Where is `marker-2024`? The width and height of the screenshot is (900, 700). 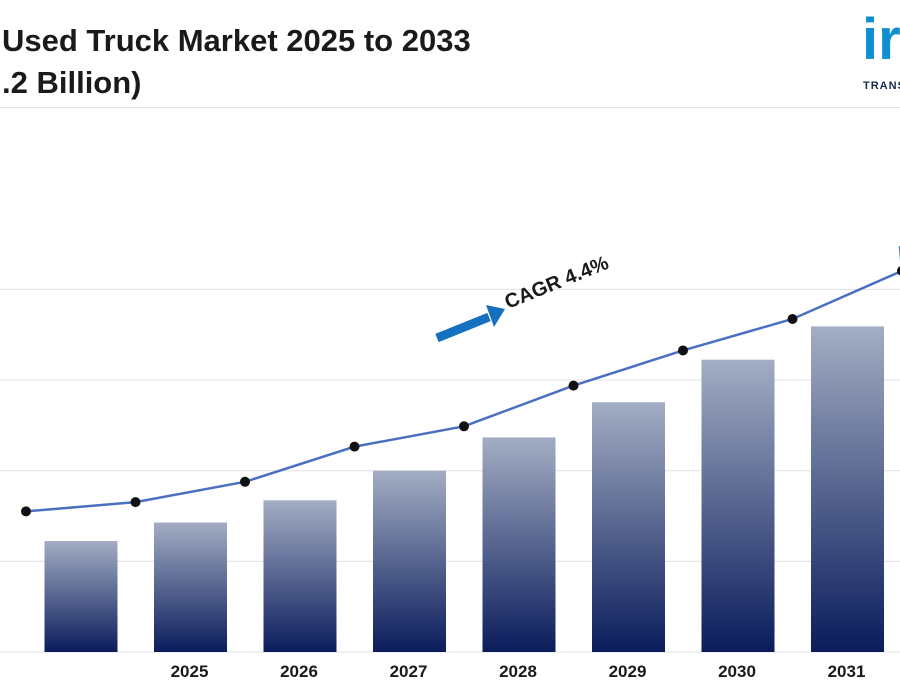 marker-2024 is located at coordinates (26, 511).